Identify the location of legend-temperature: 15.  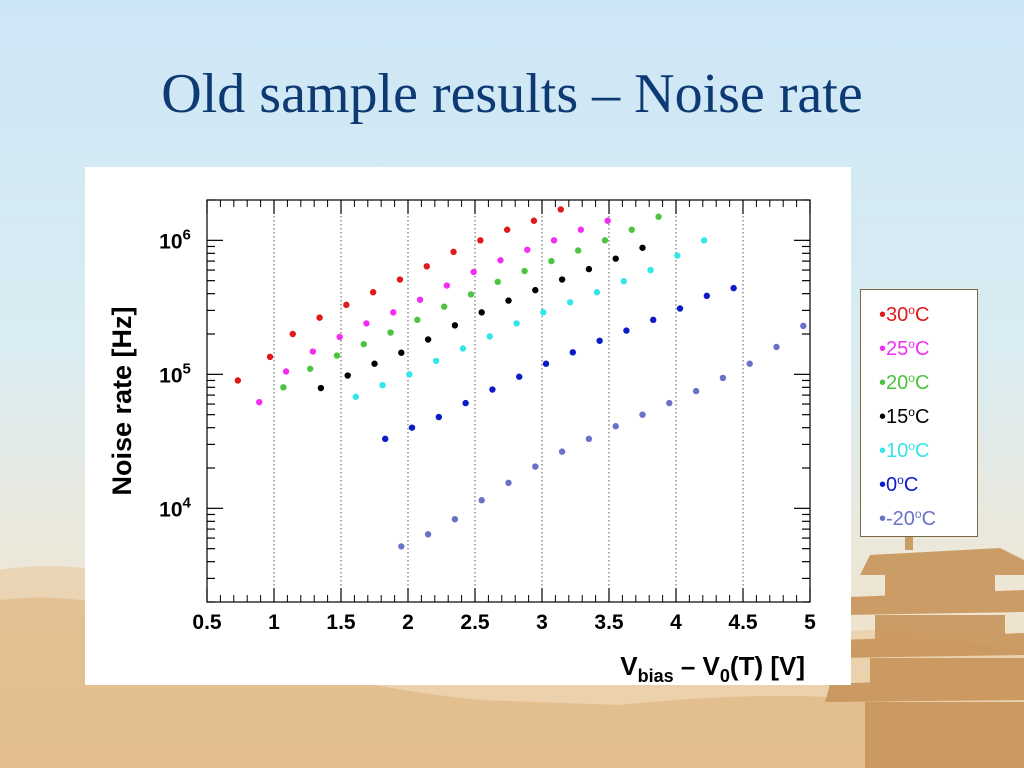
(897, 417).